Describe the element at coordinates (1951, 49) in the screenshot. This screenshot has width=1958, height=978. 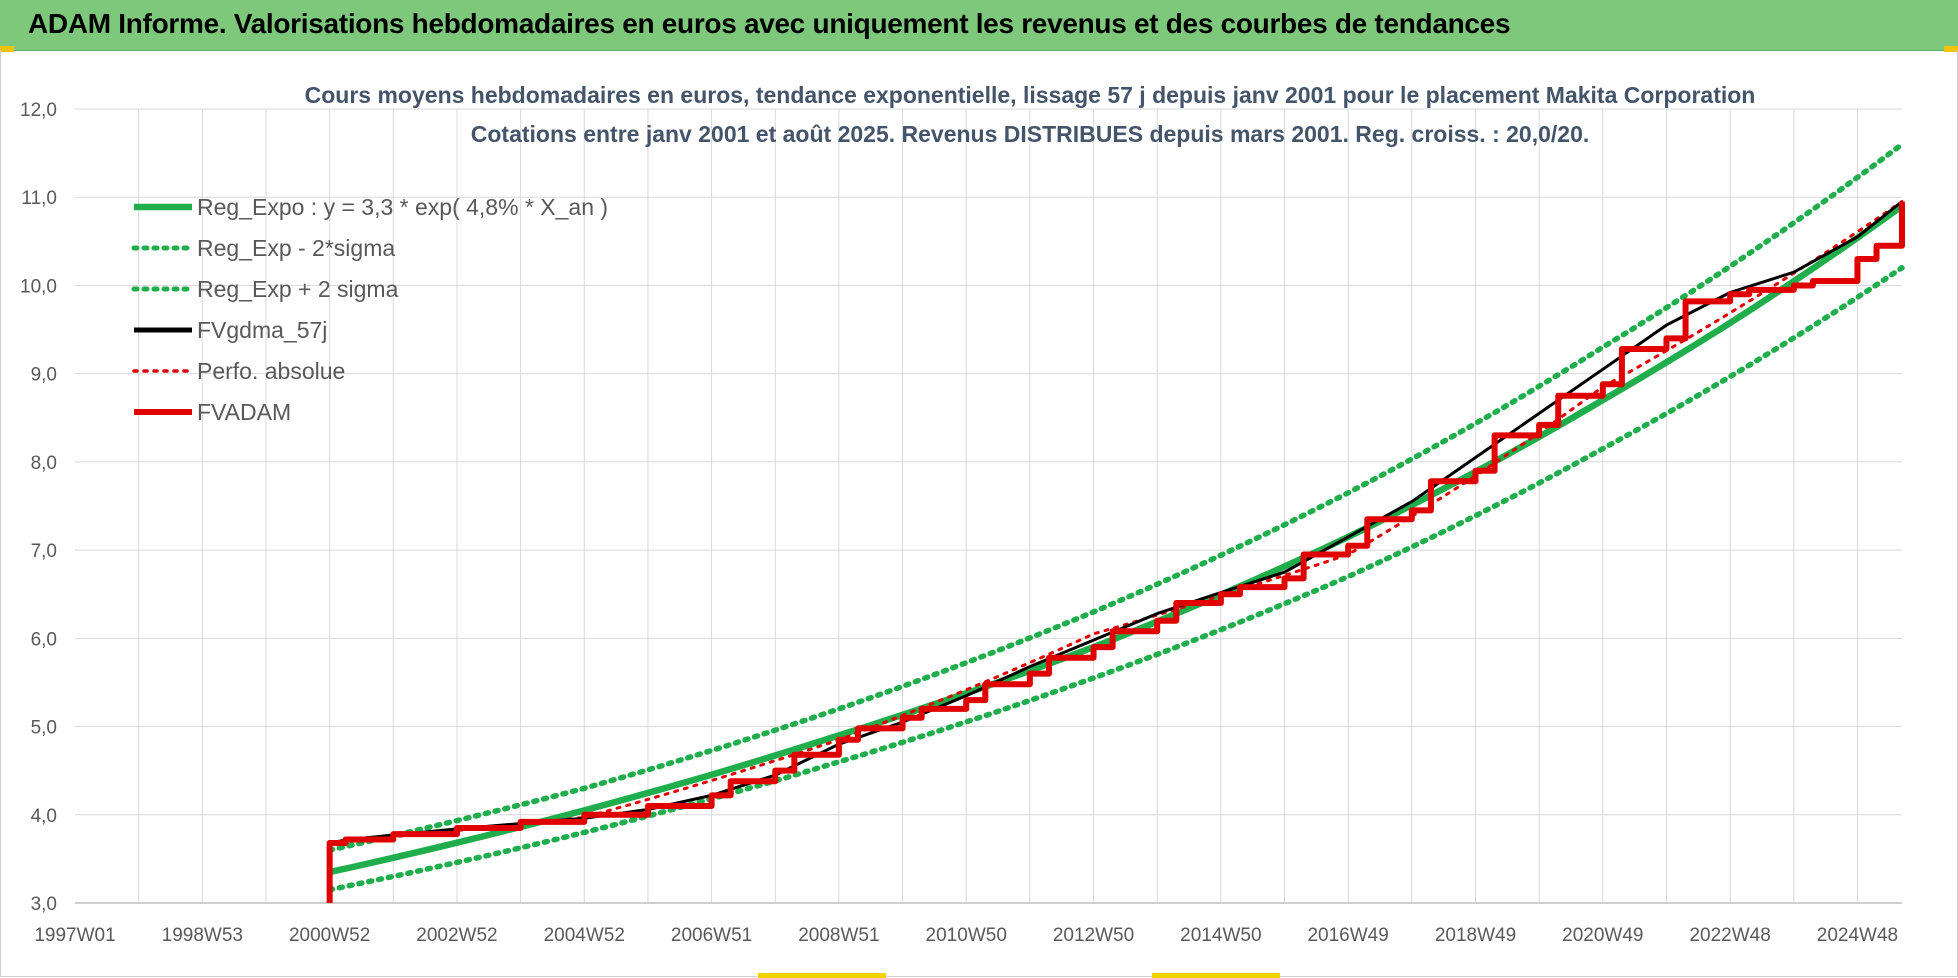
I see `banner-corner-right` at that location.